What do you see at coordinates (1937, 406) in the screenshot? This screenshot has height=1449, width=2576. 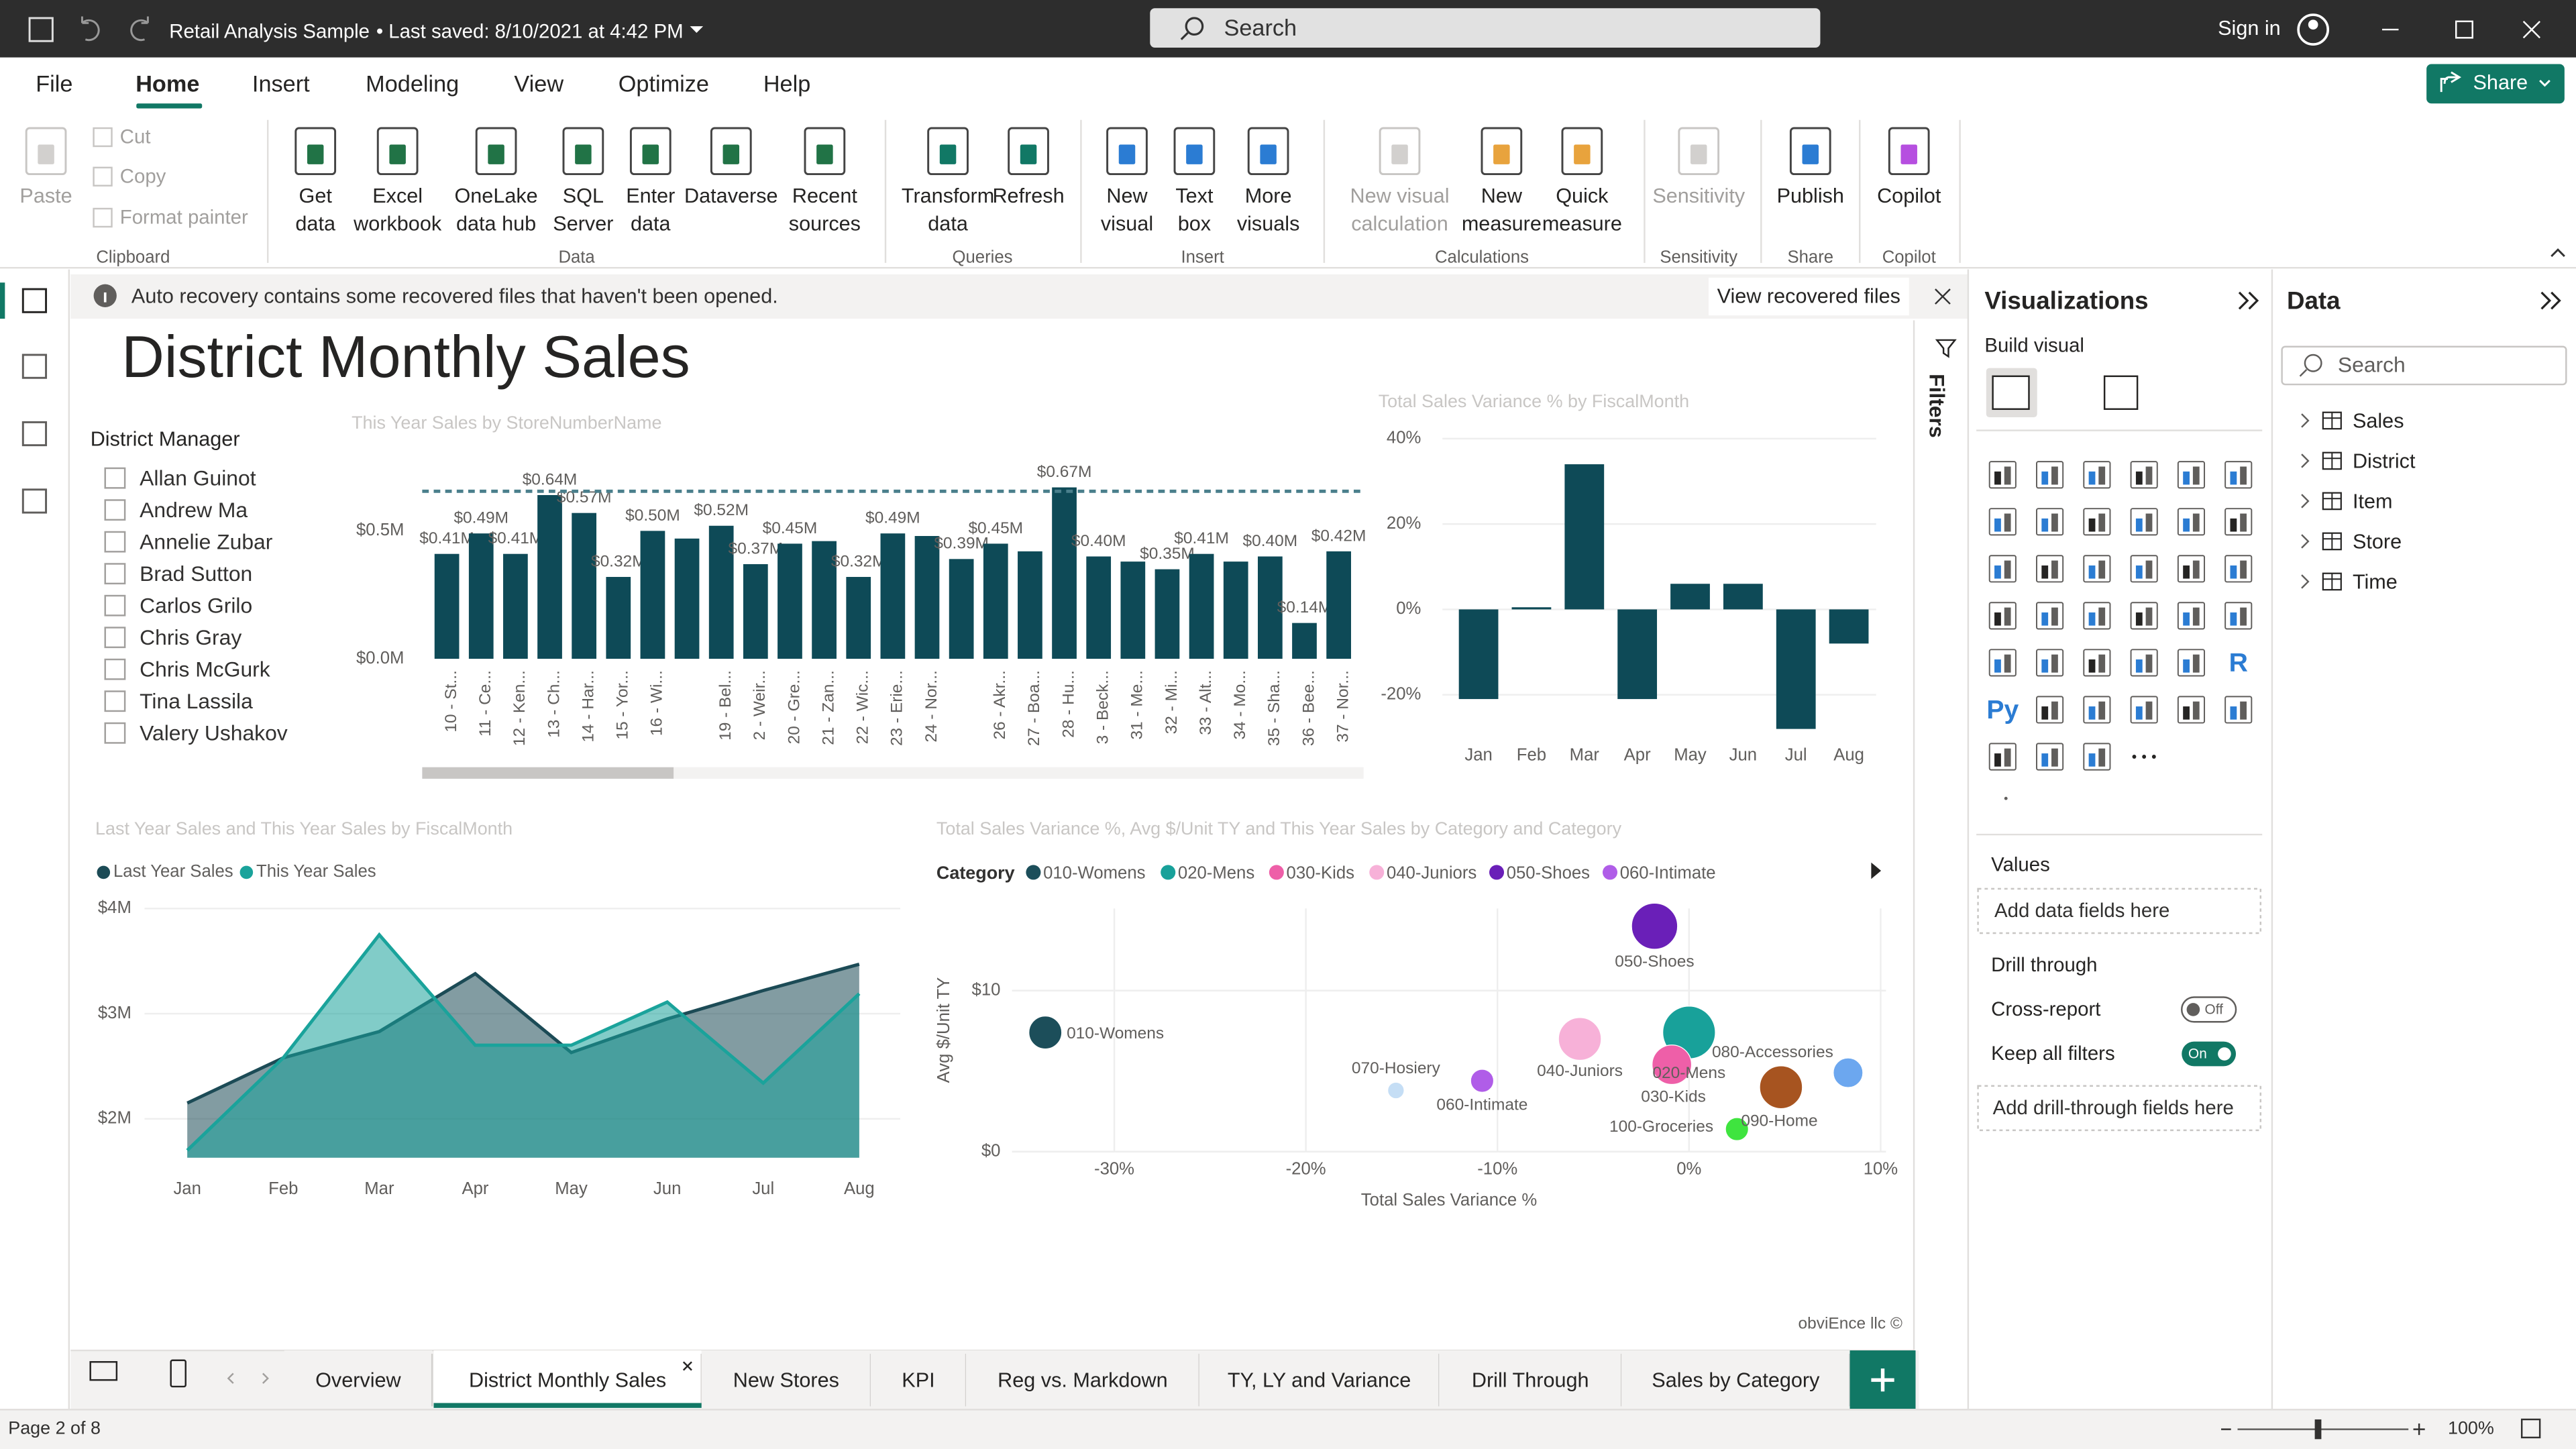 I see `filters-pane-toggle: Filters` at bounding box center [1937, 406].